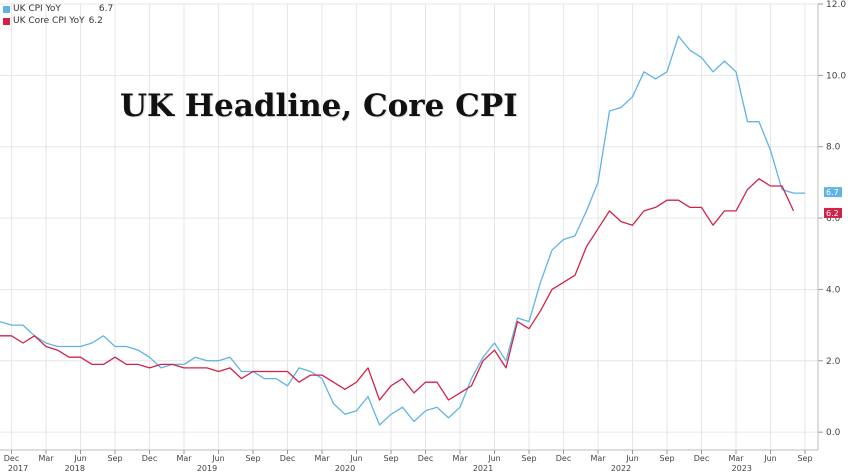 Image resolution: width=848 pixels, height=473 pixels. What do you see at coordinates (836, 76) in the screenshot?
I see `y-tick-label: 10.0` at bounding box center [836, 76].